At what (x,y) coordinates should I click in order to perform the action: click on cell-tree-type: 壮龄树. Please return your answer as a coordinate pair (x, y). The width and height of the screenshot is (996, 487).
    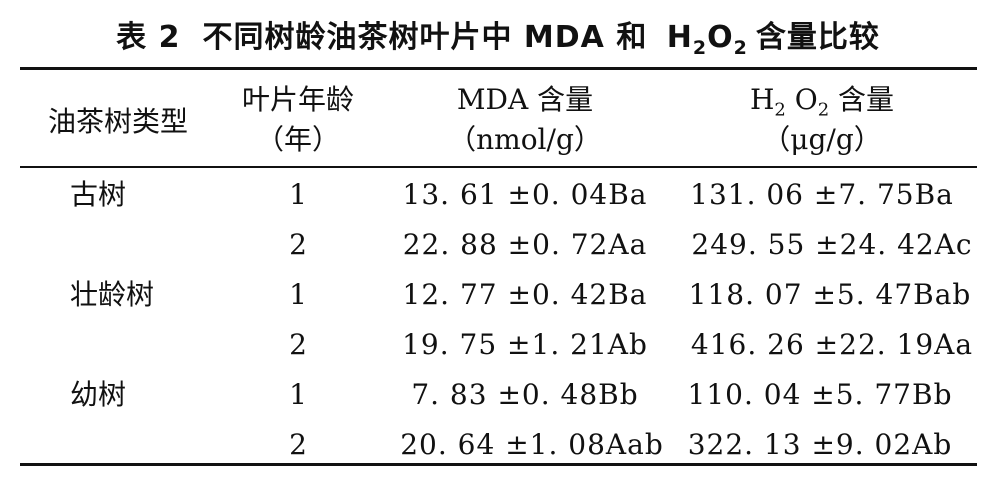
    Looking at the image, I should click on (112, 294).